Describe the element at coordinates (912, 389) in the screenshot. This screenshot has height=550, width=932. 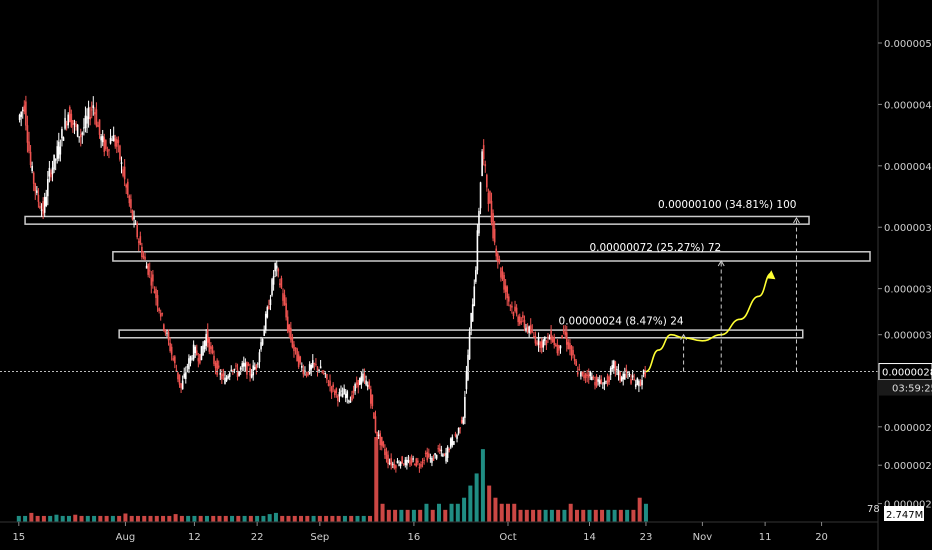
I see `countdown-value: 03:59:25` at that location.